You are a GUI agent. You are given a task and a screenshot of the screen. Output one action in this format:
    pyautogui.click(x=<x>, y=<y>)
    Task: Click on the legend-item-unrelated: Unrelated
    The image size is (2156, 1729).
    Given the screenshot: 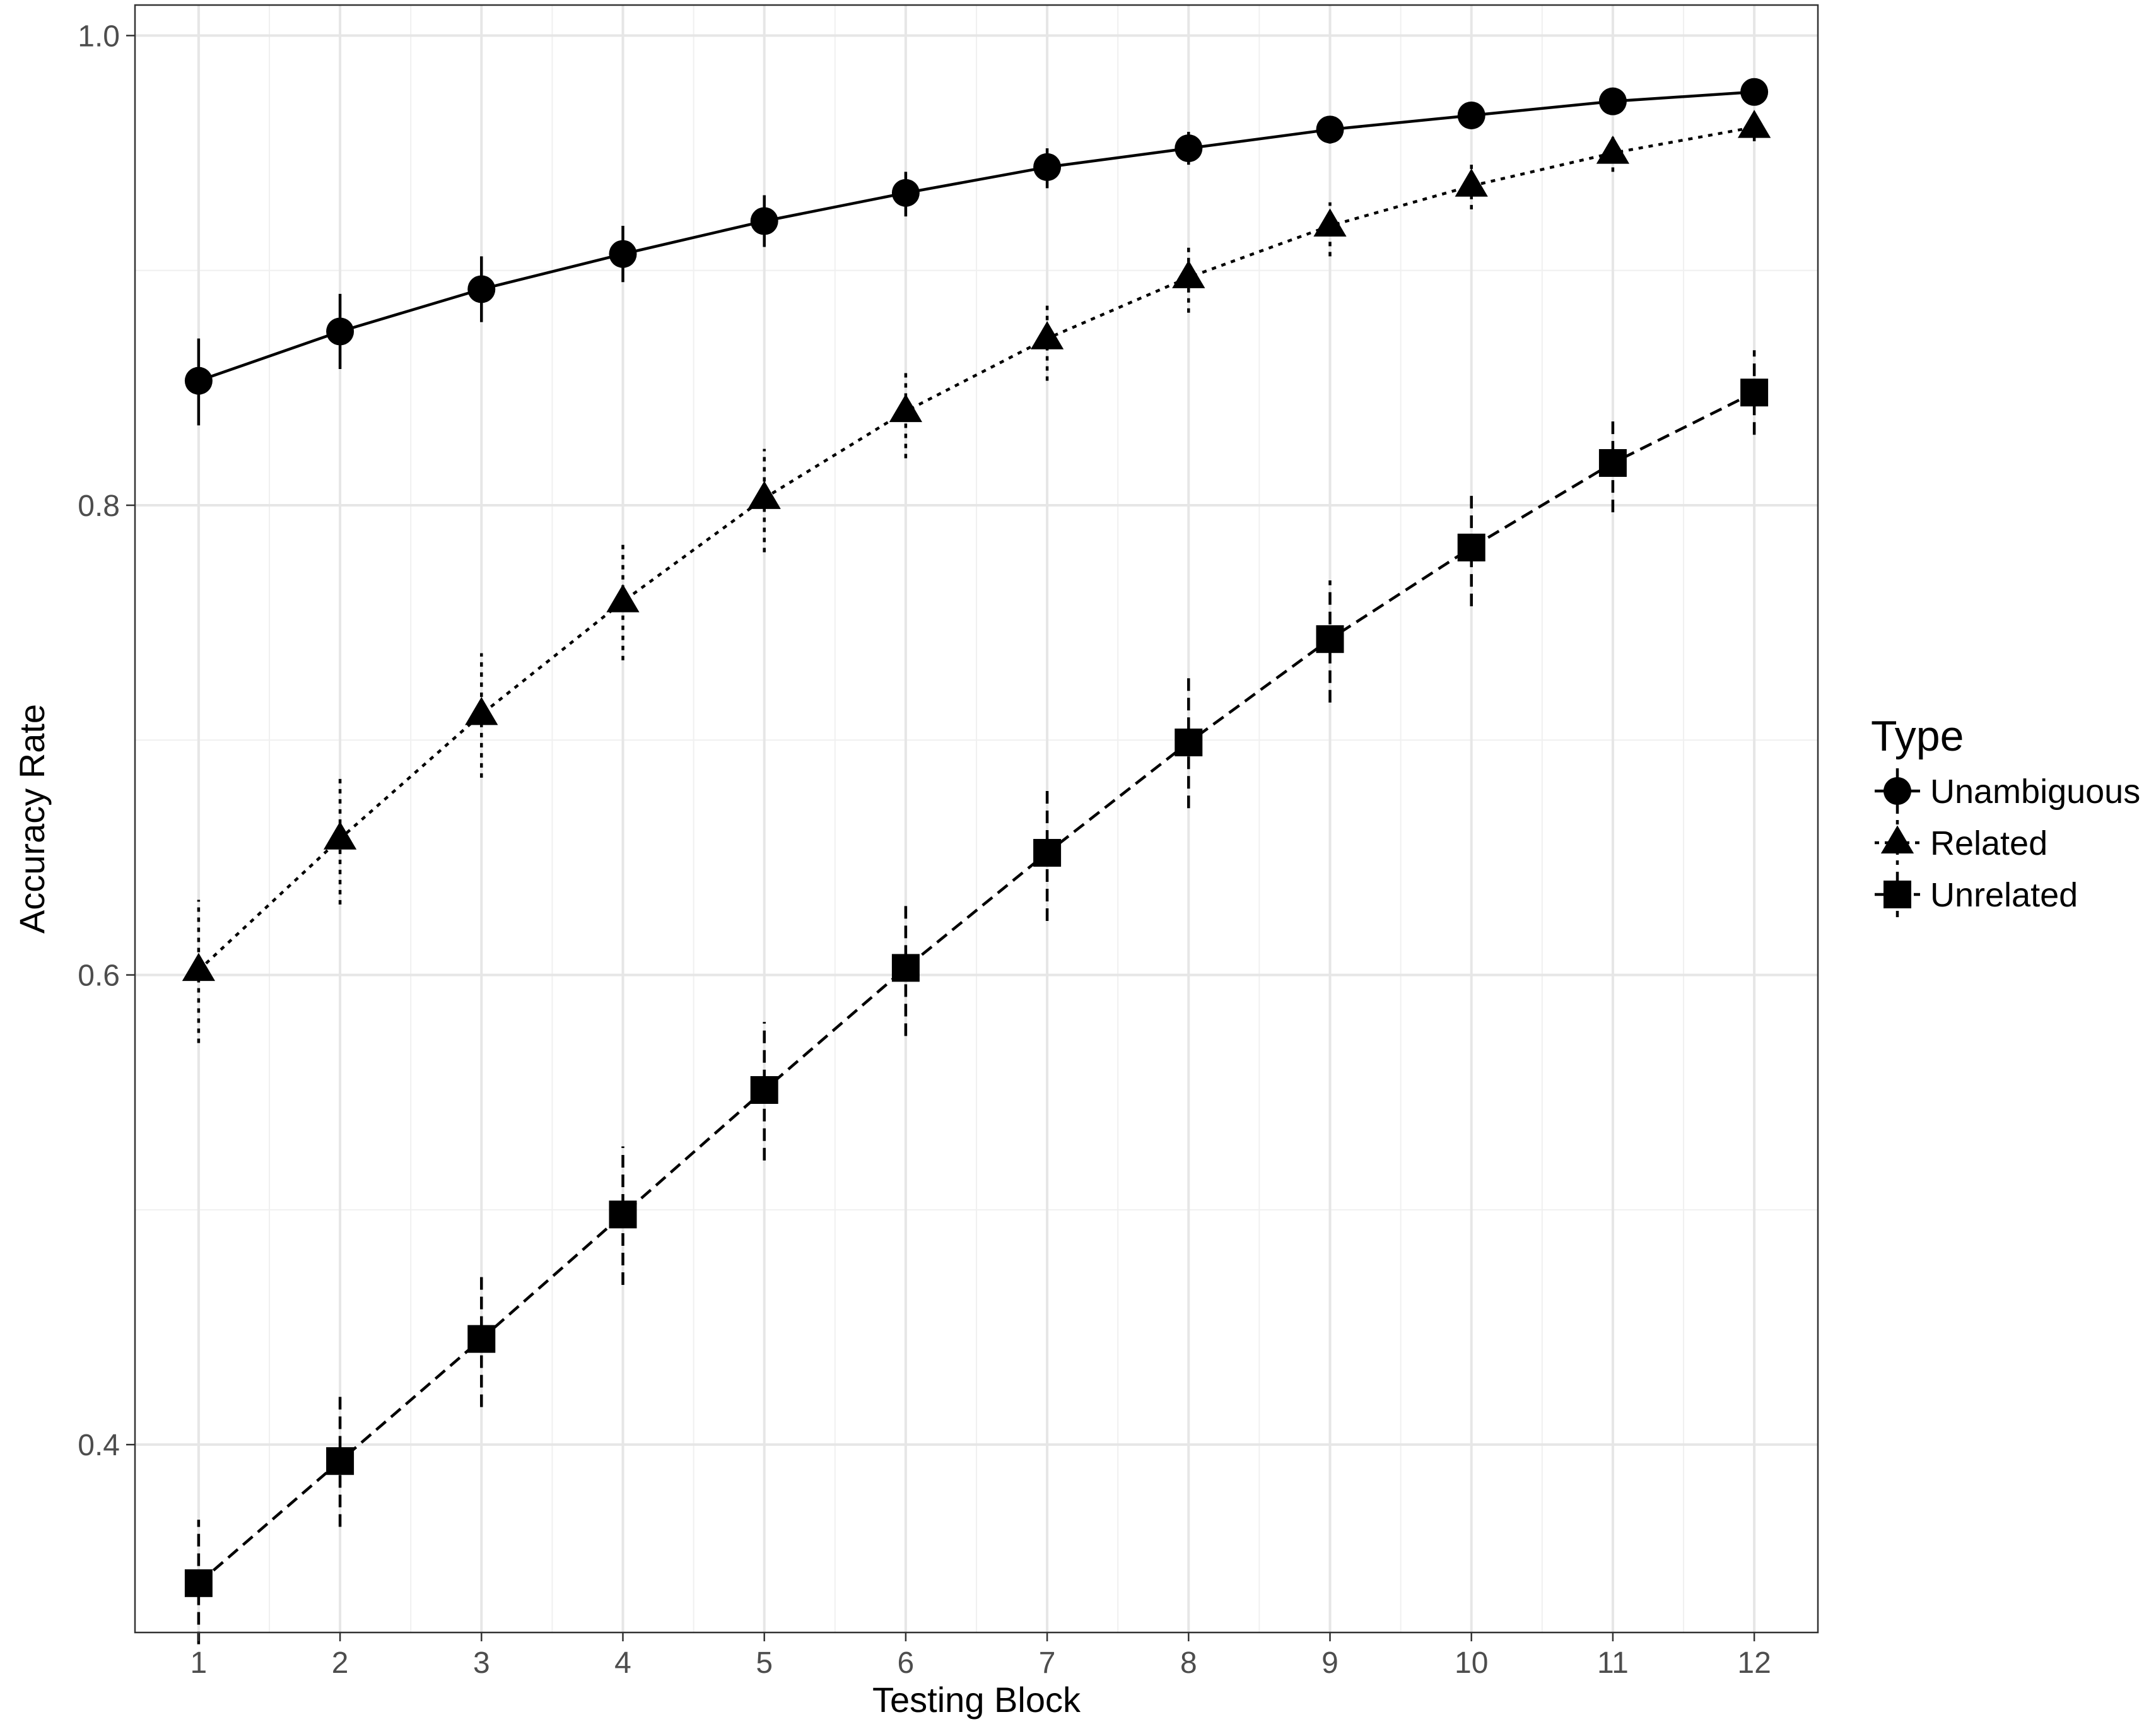 What is the action you would take?
    pyautogui.click(x=1976, y=895)
    